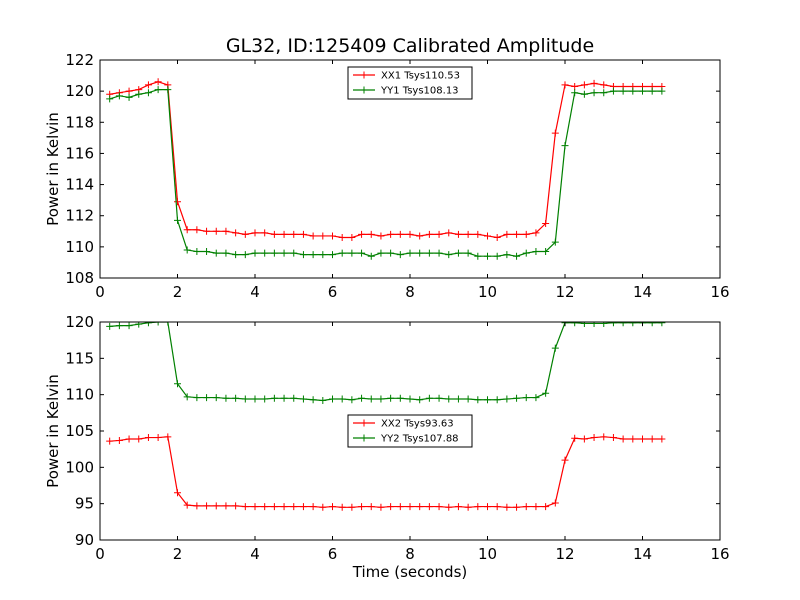 Image resolution: width=800 pixels, height=600 pixels. What do you see at coordinates (410, 292) in the screenshot?
I see `x-tick-label: 8` at bounding box center [410, 292].